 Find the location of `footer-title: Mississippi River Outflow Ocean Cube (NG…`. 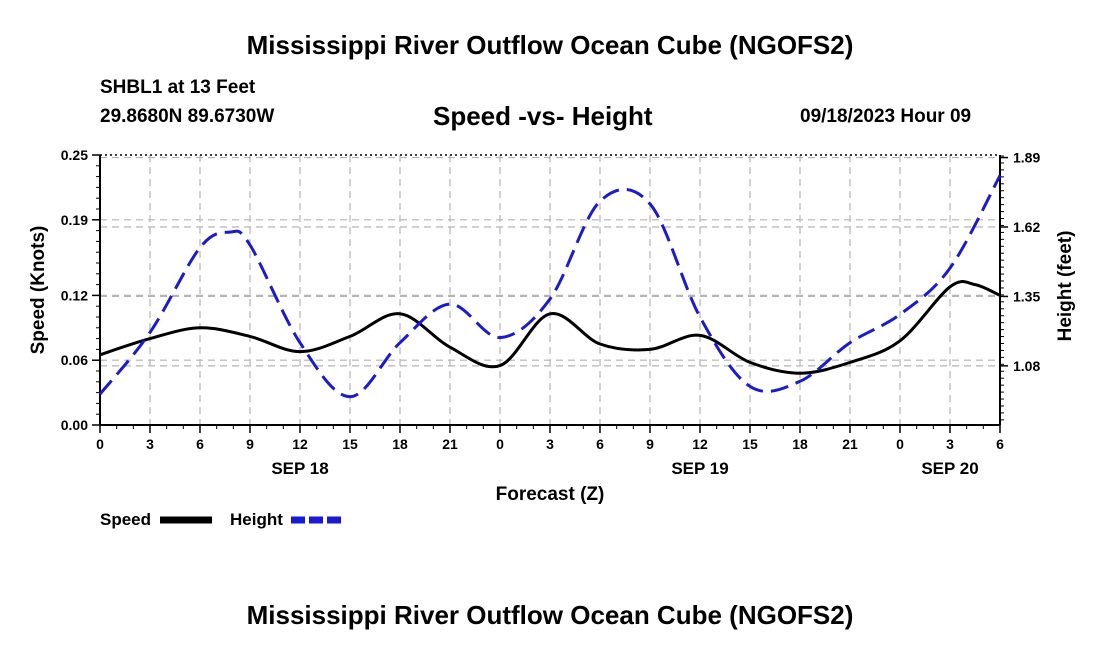

footer-title: Mississippi River Outflow Ocean Cube (NG… is located at coordinates (550, 615).